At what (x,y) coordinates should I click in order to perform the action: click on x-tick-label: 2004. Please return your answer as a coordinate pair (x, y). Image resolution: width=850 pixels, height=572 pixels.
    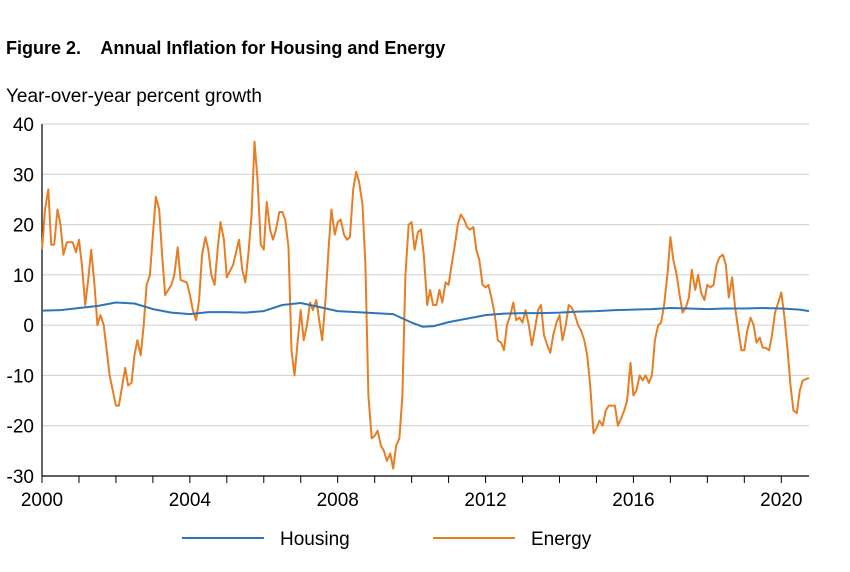
    Looking at the image, I should click on (190, 500).